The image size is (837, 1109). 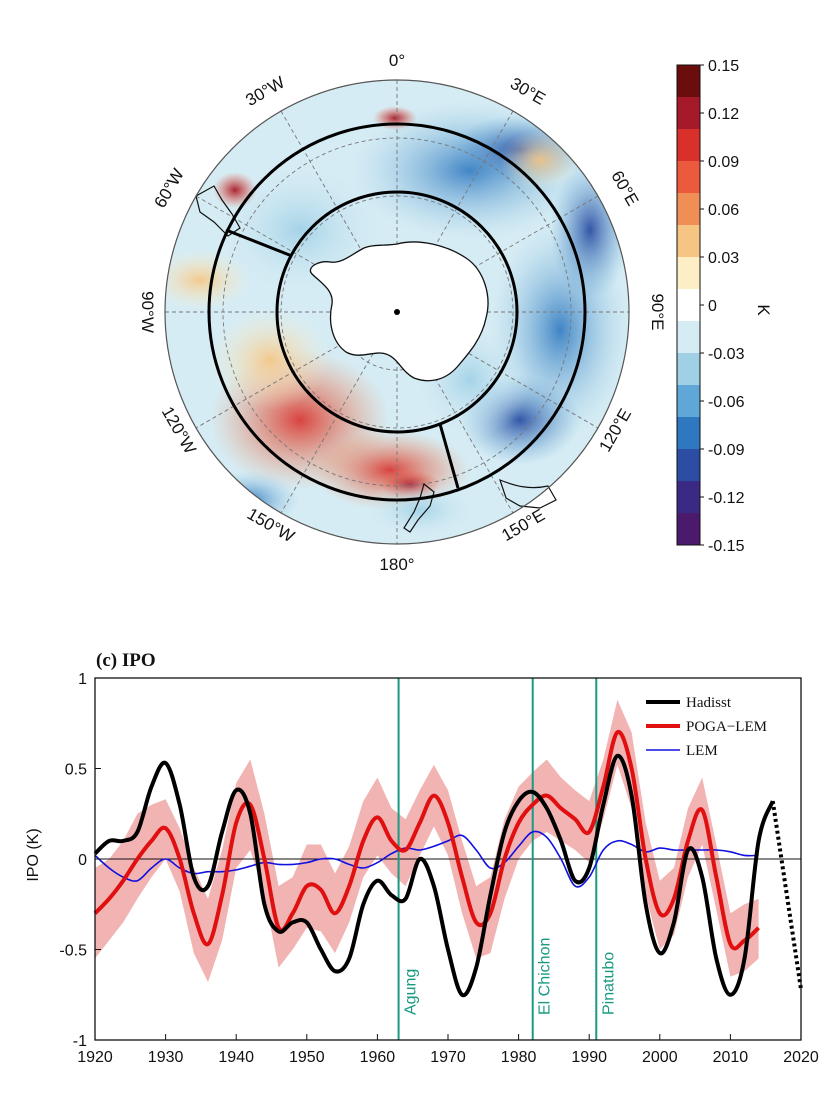 What do you see at coordinates (723, 66) in the screenshot?
I see `colorbar-tick-label: 0.15` at bounding box center [723, 66].